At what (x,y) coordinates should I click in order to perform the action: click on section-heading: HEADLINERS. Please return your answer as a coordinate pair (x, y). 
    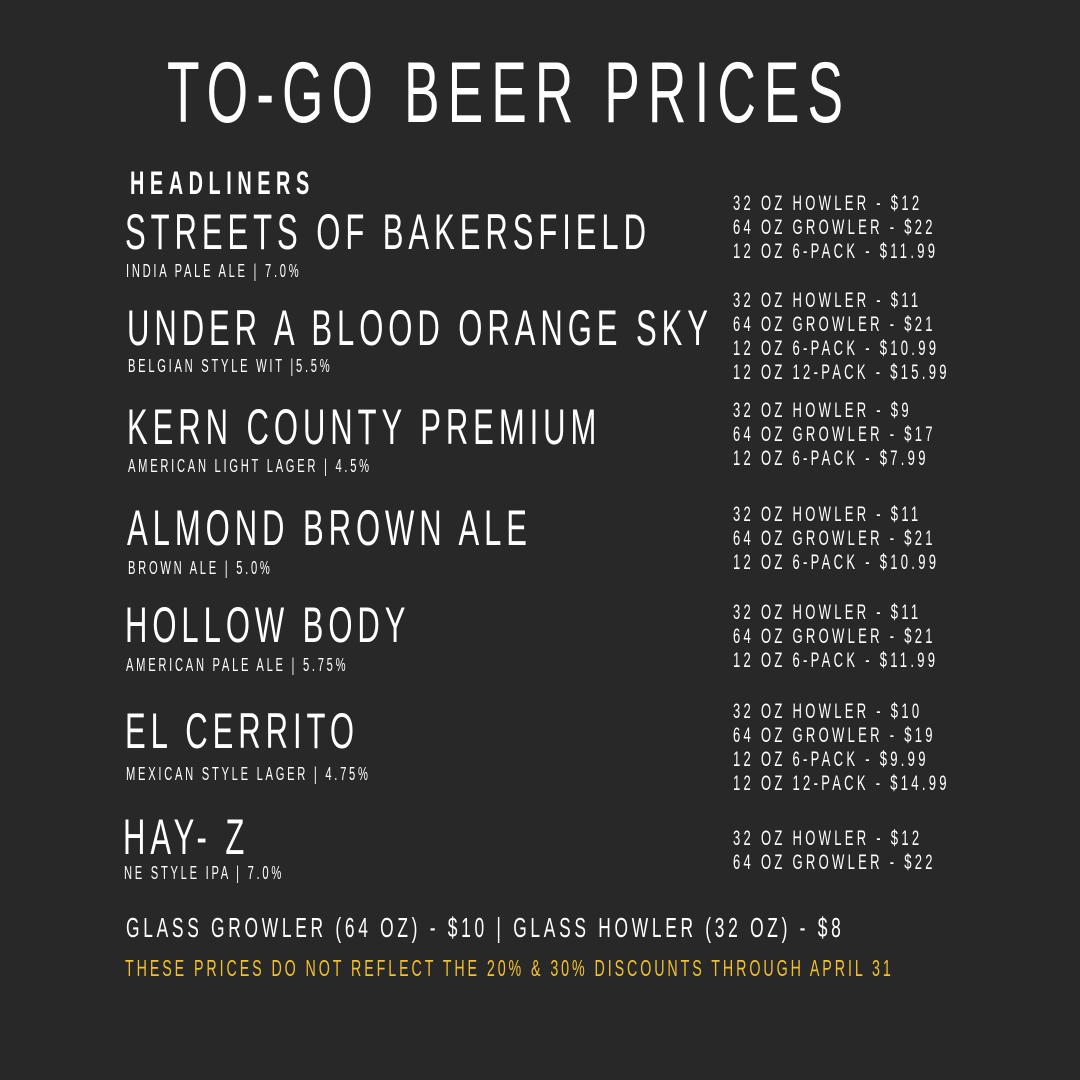
    Looking at the image, I should click on (222, 183).